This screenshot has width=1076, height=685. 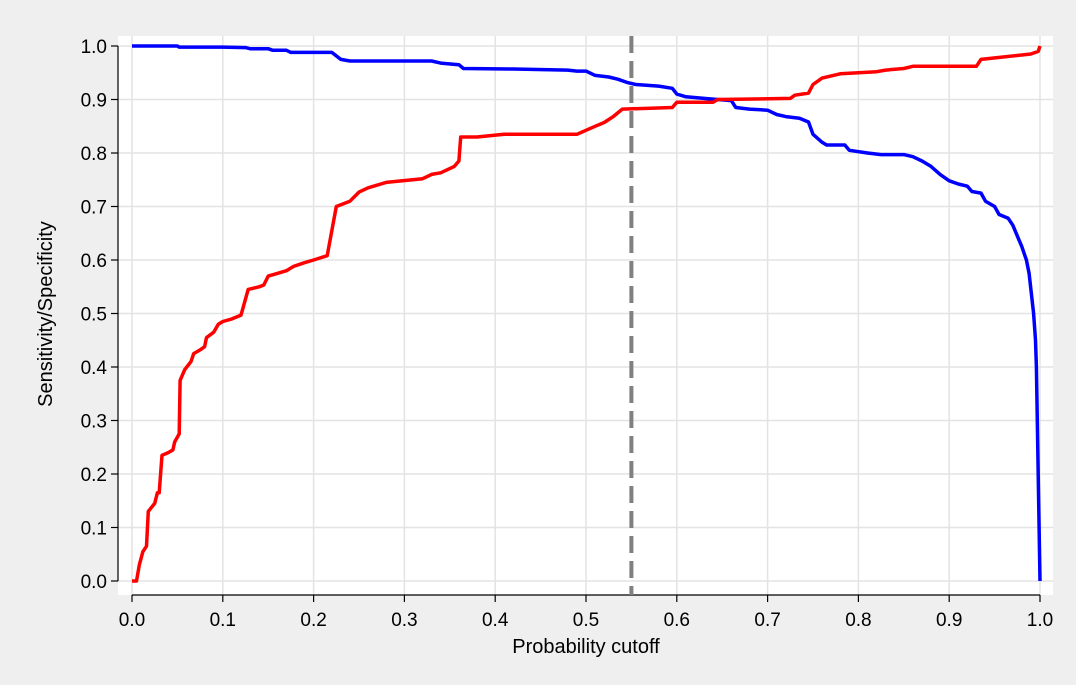 What do you see at coordinates (94, 315) in the screenshot?
I see `y-tick-label: 0.5` at bounding box center [94, 315].